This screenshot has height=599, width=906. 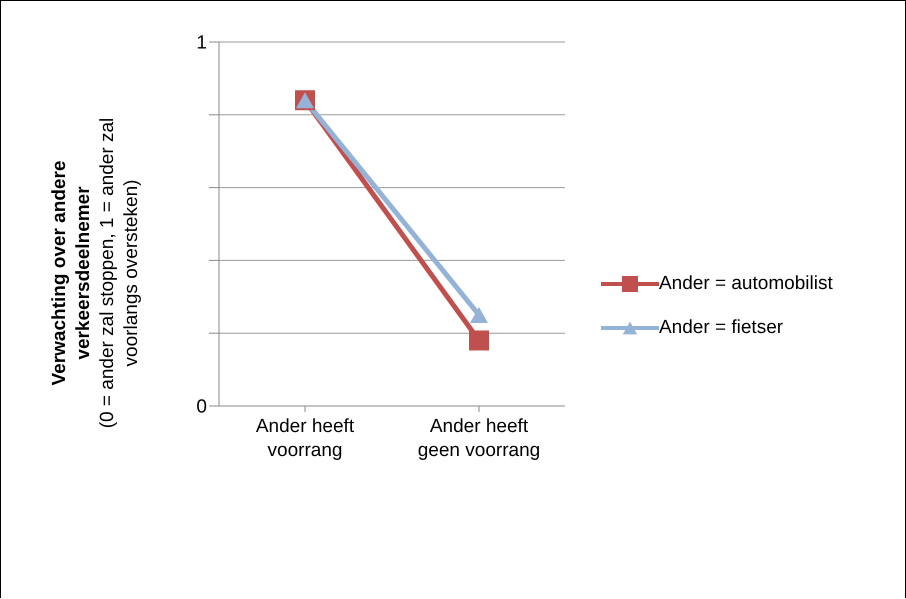 What do you see at coordinates (479, 340) in the screenshot?
I see `point` at bounding box center [479, 340].